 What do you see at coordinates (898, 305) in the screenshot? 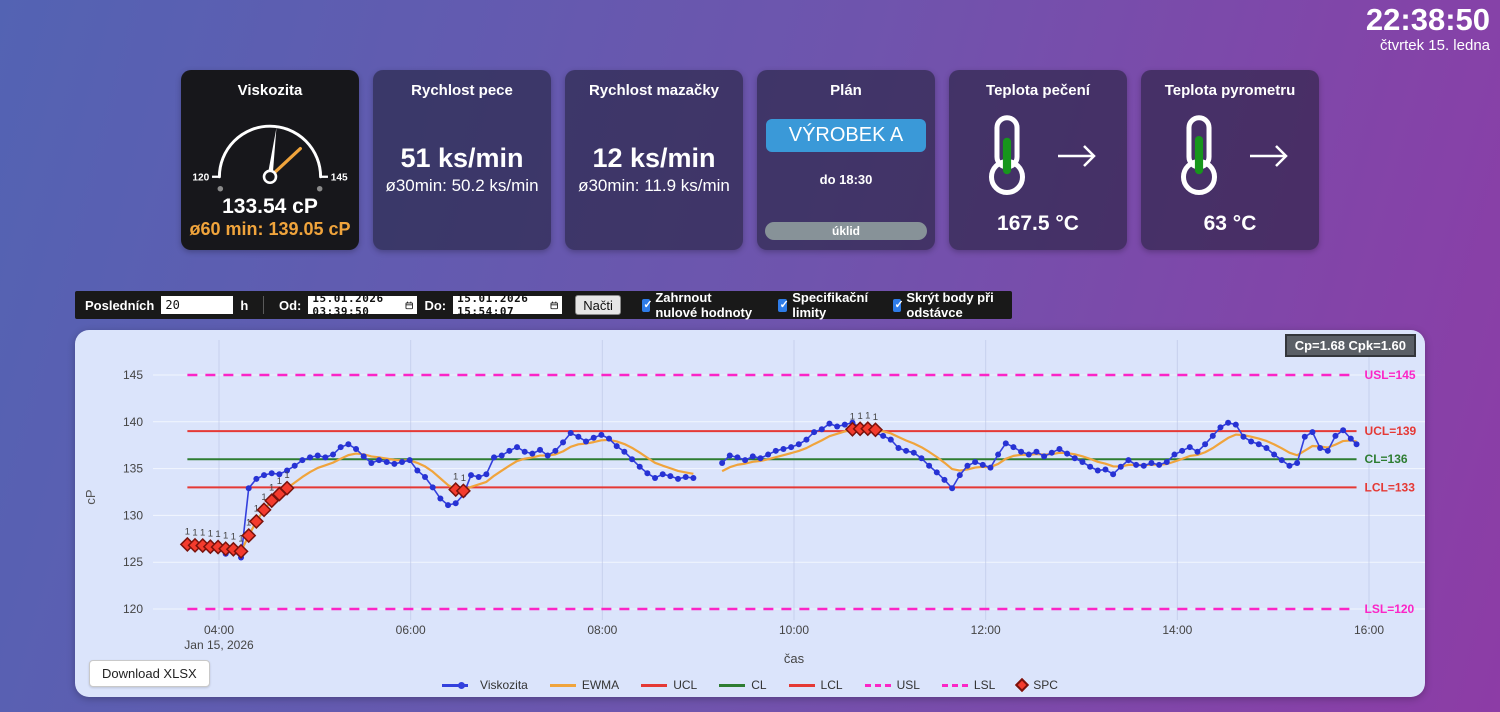
I see `checkbox-2-box` at bounding box center [898, 305].